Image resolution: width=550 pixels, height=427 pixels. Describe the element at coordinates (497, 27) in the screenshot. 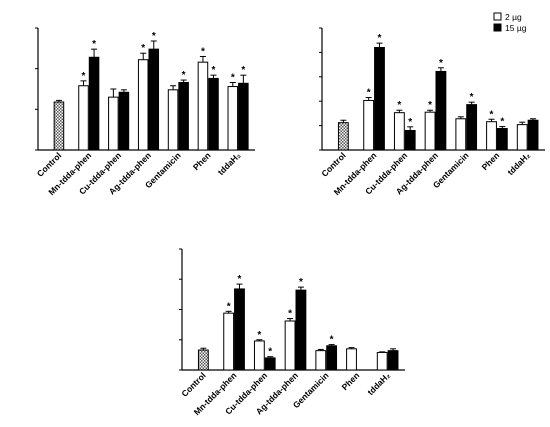

I see `legend-swatch-15ug` at that location.